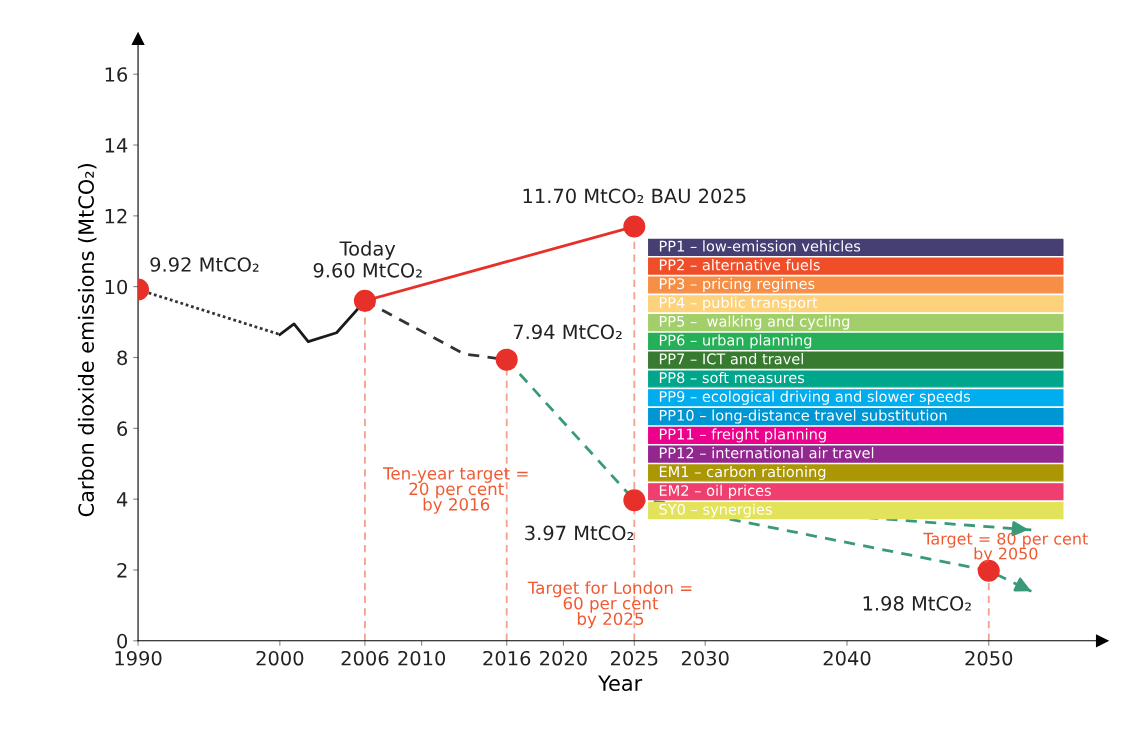 Image resolution: width=1141 pixels, height=746 pixels. Describe the element at coordinates (422, 658) in the screenshot. I see `x-tick-label: 2010` at that location.